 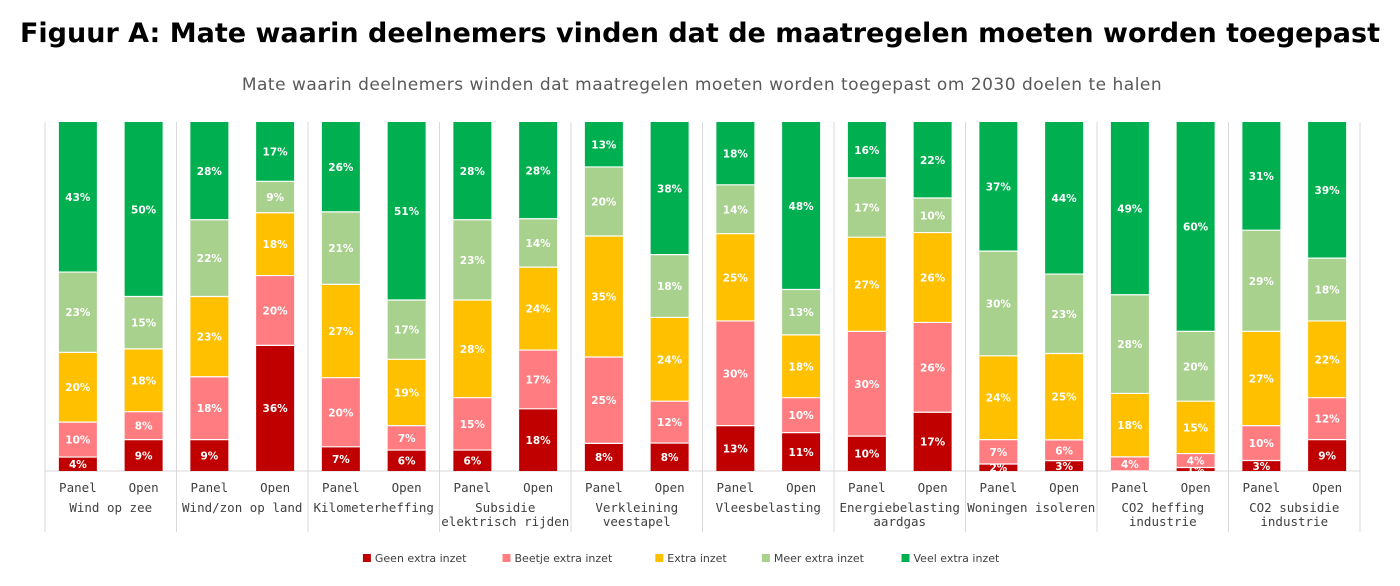 What do you see at coordinates (697, 558) in the screenshot?
I see `legend-label: Extra inzet` at bounding box center [697, 558].